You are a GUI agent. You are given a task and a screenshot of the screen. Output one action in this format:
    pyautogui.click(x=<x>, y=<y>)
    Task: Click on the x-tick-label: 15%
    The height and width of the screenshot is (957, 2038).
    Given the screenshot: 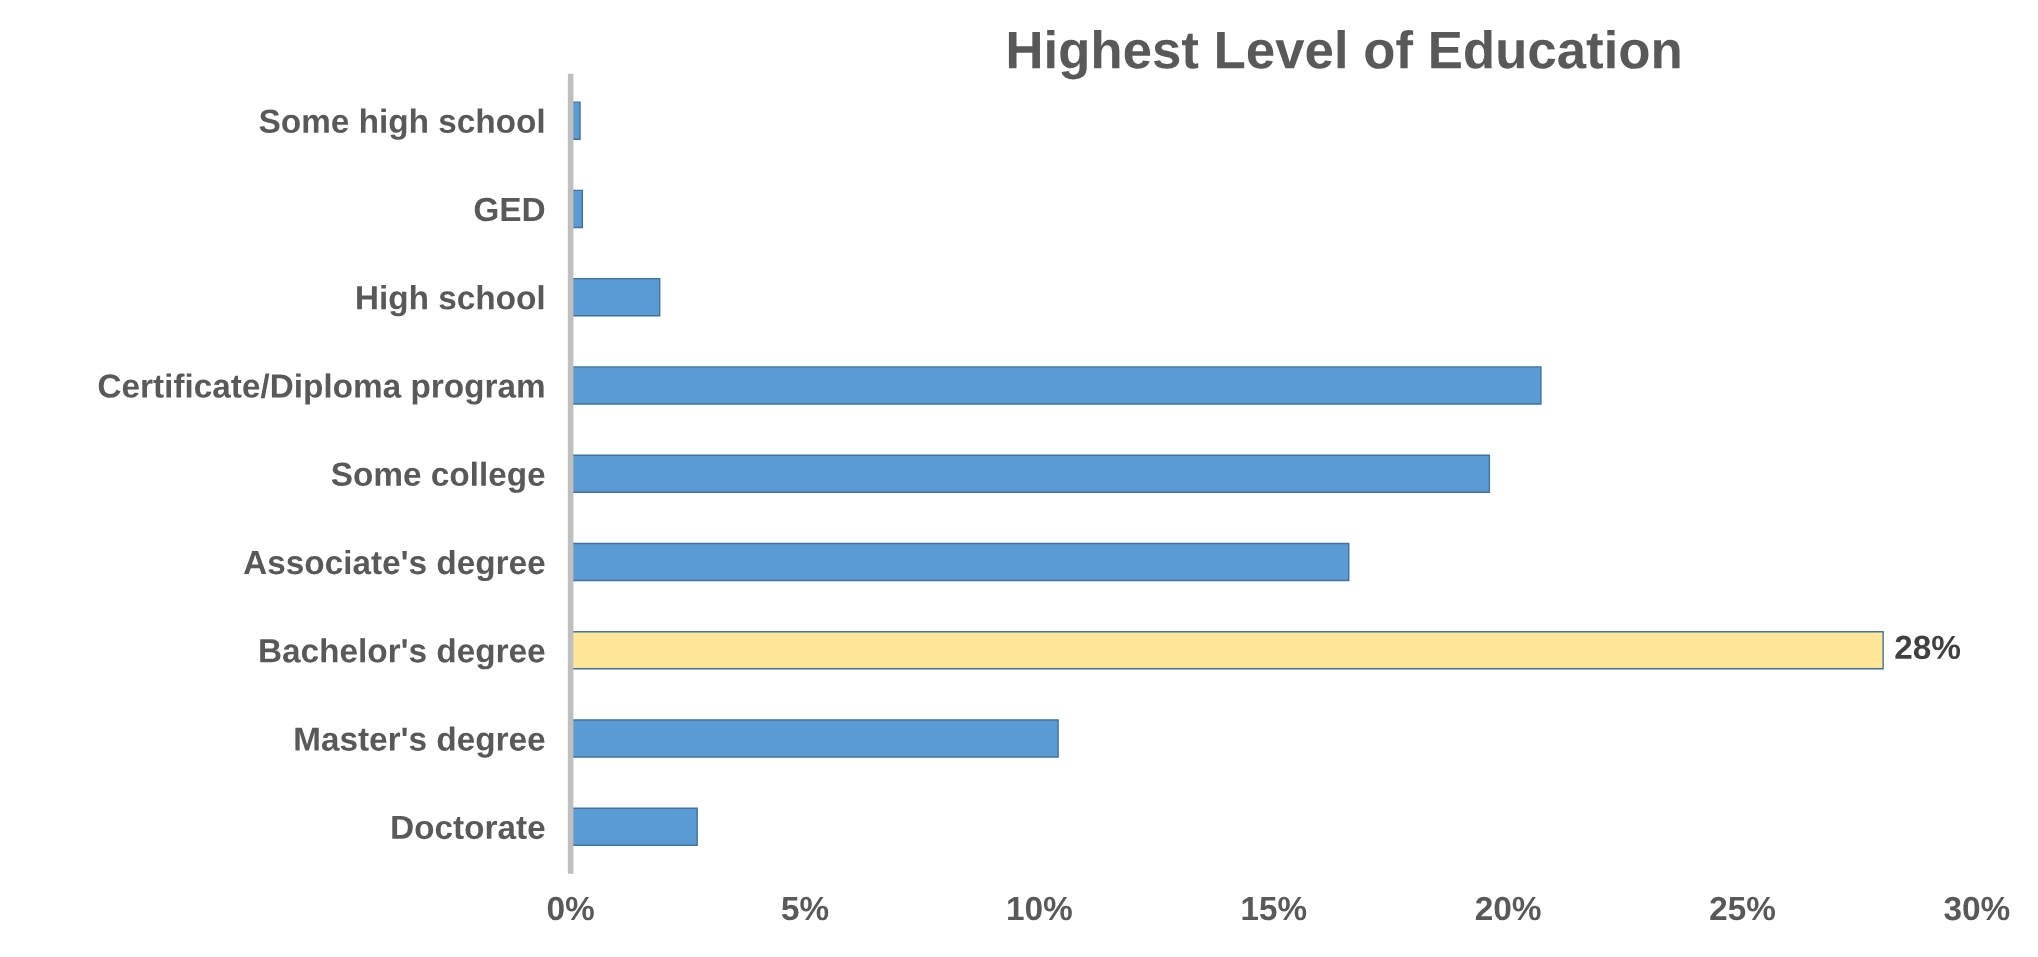 What is the action you would take?
    pyautogui.click(x=1274, y=908)
    